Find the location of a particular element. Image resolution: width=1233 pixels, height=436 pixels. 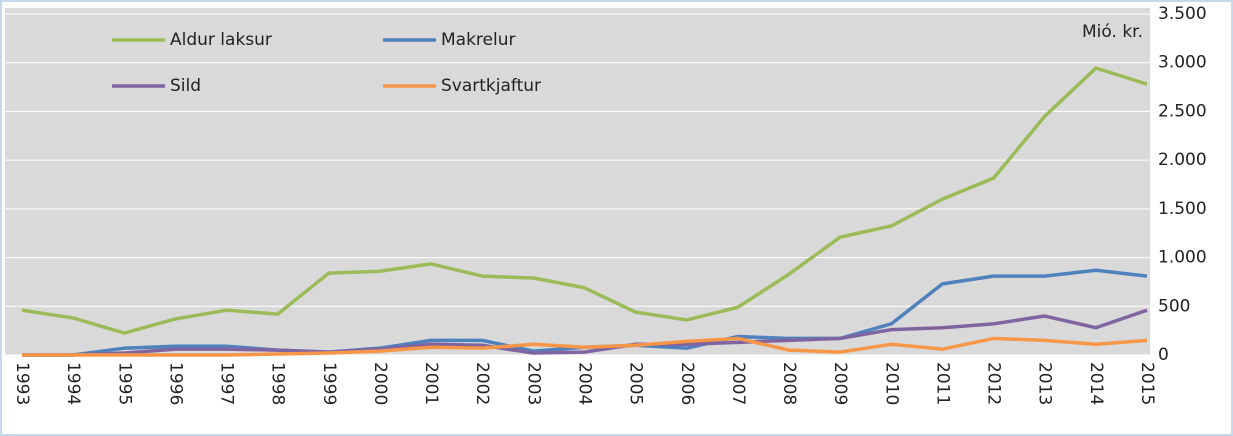

unit-annotation: Mió. kr. is located at coordinates (1112, 32).